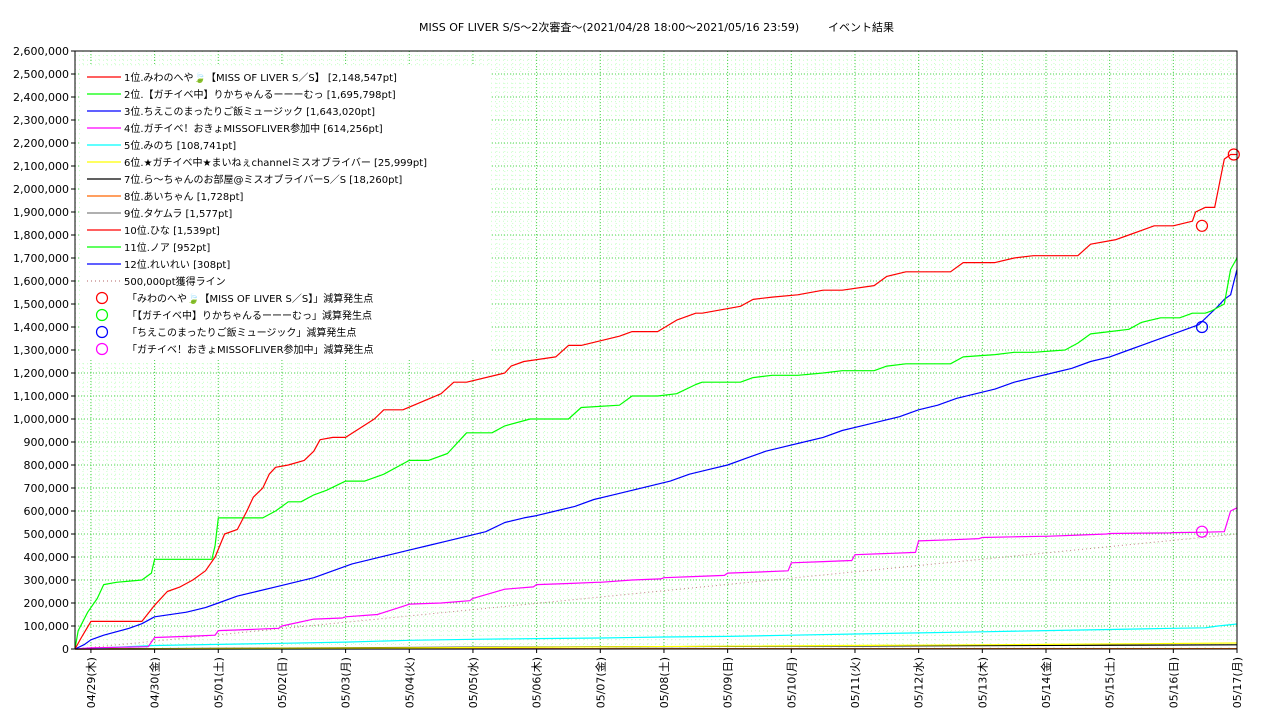 The height and width of the screenshot is (720, 1280). What do you see at coordinates (41, 258) in the screenshot?
I see `y-tick-label: 1,700,000` at bounding box center [41, 258].